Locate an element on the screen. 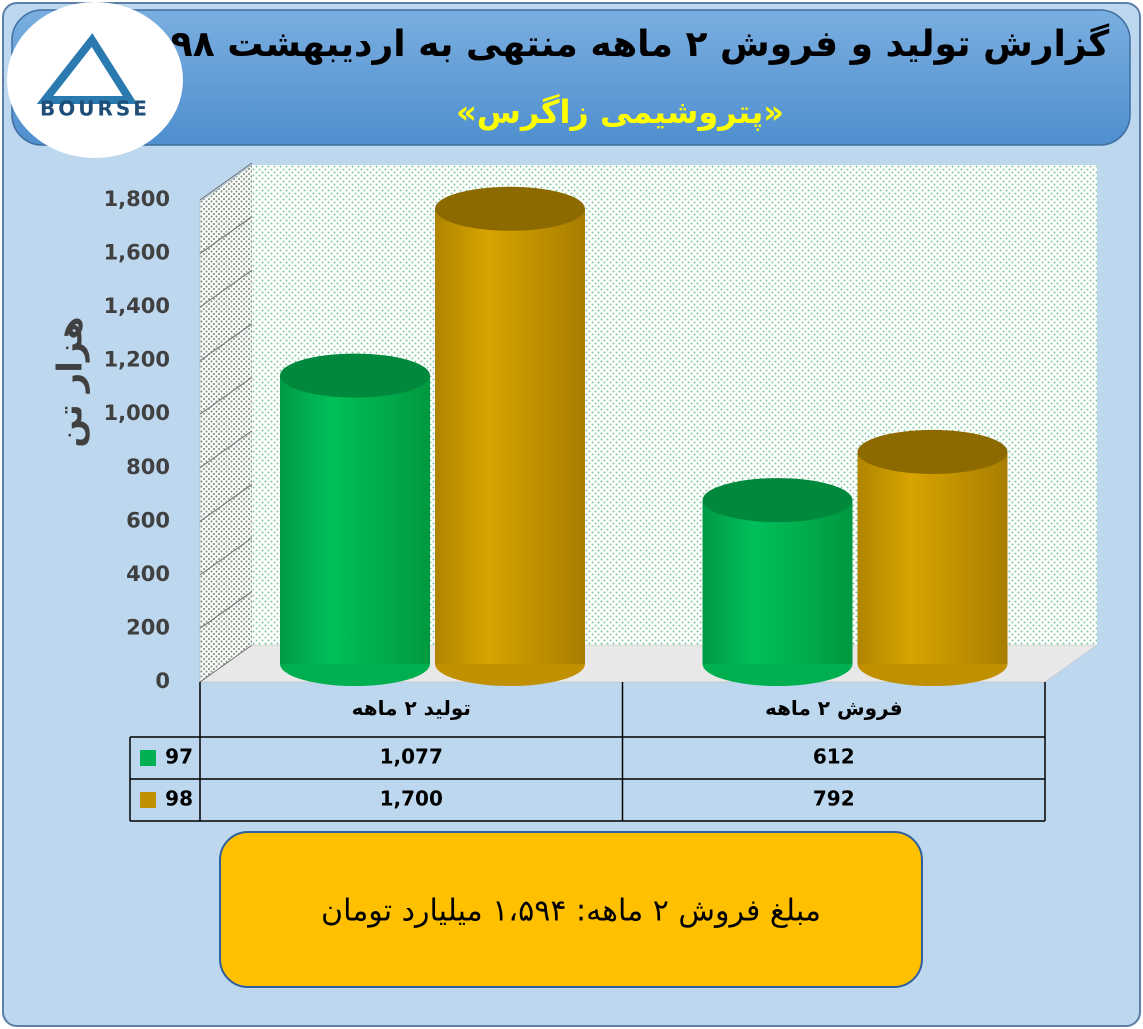  legend-label: 98 is located at coordinates (179, 799).